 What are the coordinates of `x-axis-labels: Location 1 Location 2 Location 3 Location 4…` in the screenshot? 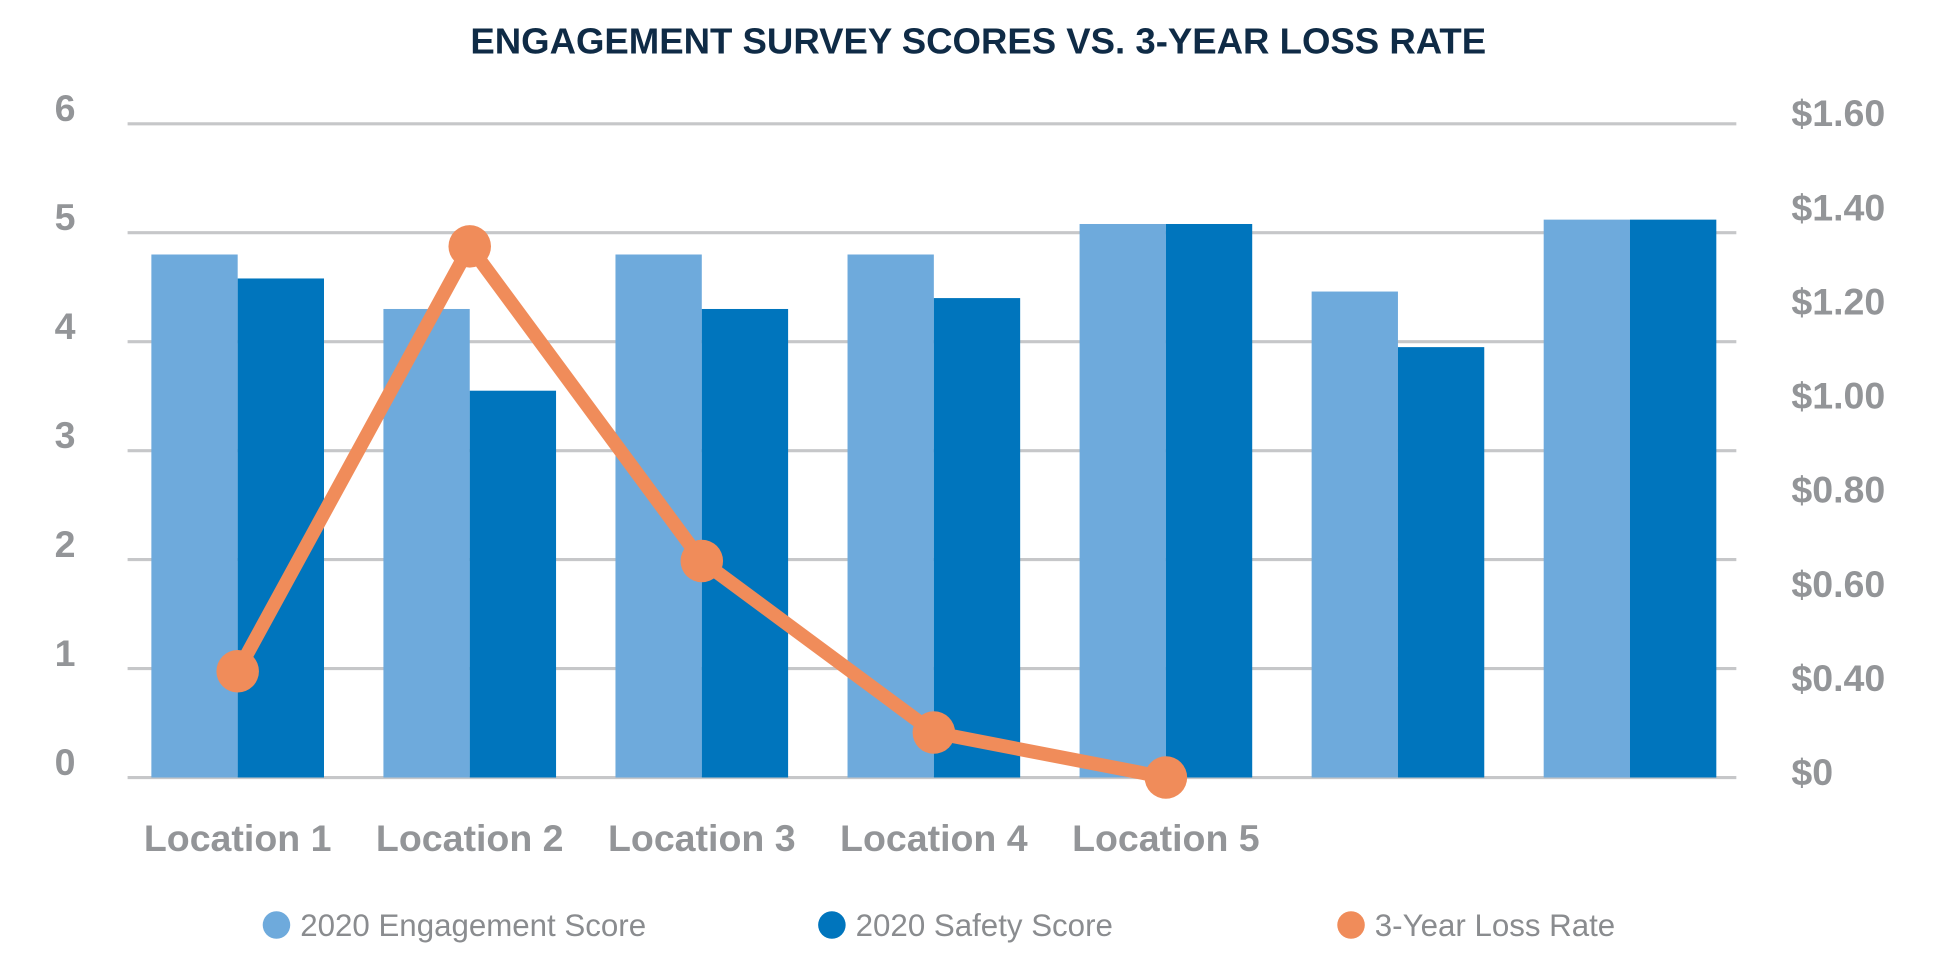 It's located at (702, 838).